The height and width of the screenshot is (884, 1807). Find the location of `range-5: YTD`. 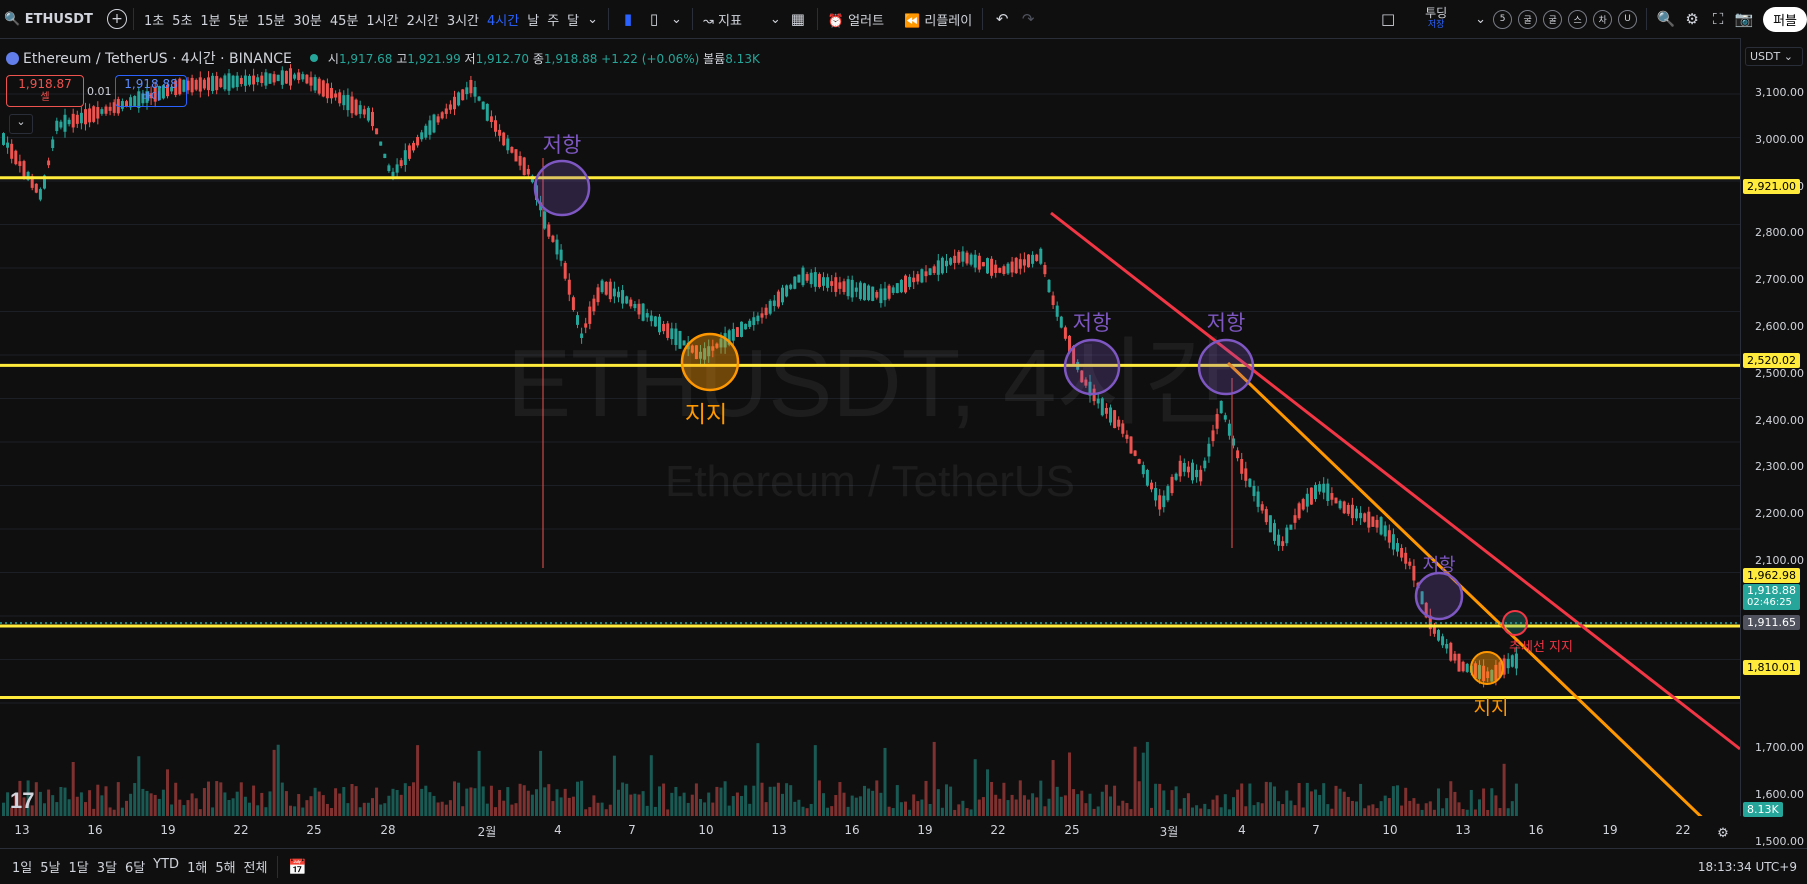

range-5: YTD is located at coordinates (166, 864).